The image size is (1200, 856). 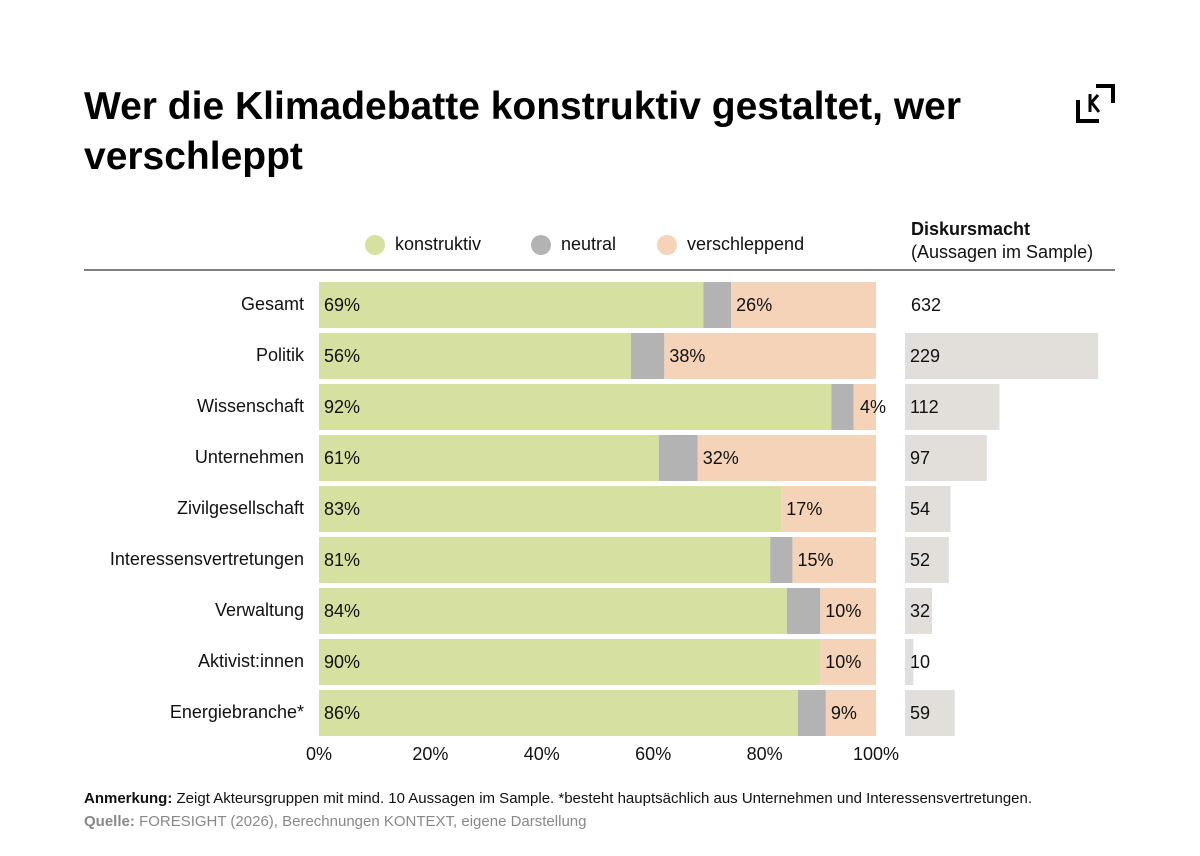 What do you see at coordinates (920, 458) in the screenshot?
I see `value-label: 97` at bounding box center [920, 458].